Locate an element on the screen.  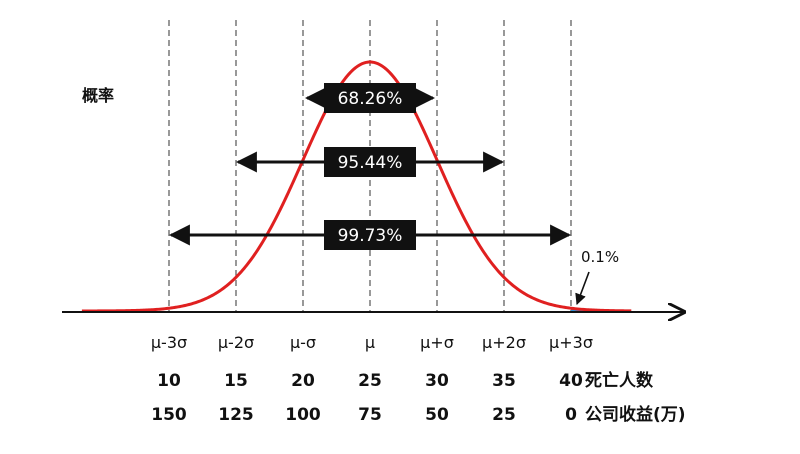
profit-row-label: 公司收益(万) is located at coordinates (635, 414).